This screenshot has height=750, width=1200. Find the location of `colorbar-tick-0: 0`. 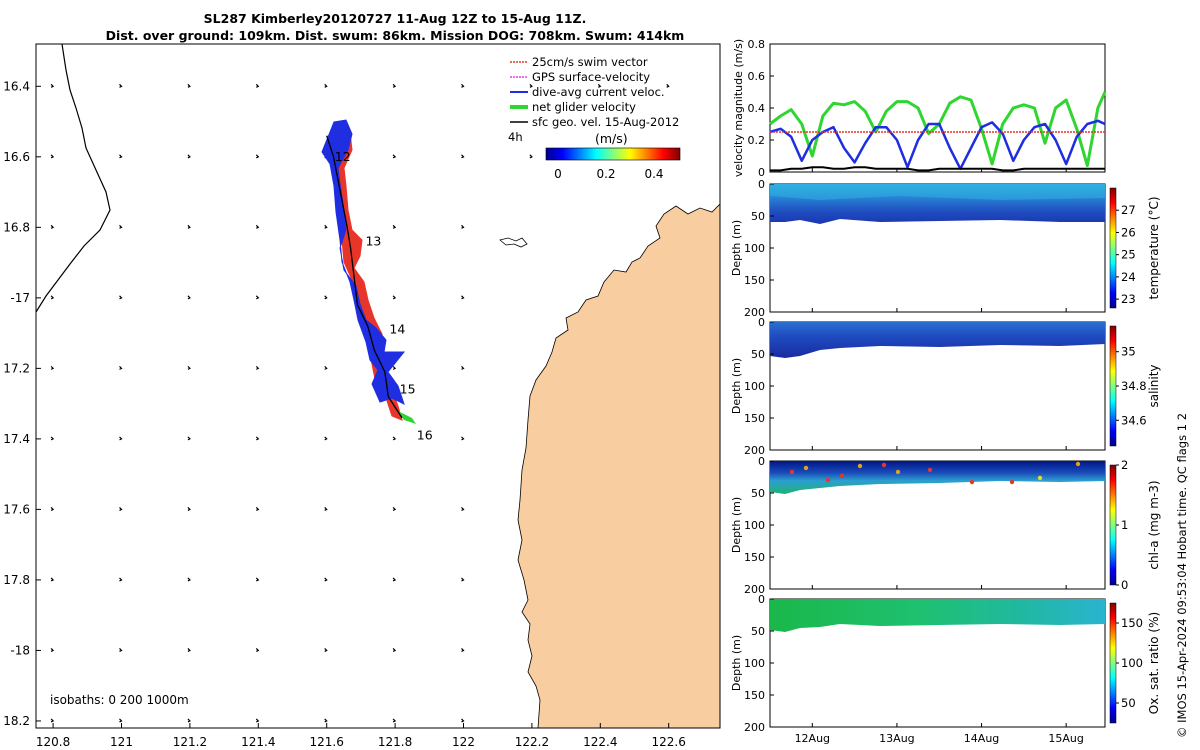

colorbar-tick-0: 0 is located at coordinates (558, 174).